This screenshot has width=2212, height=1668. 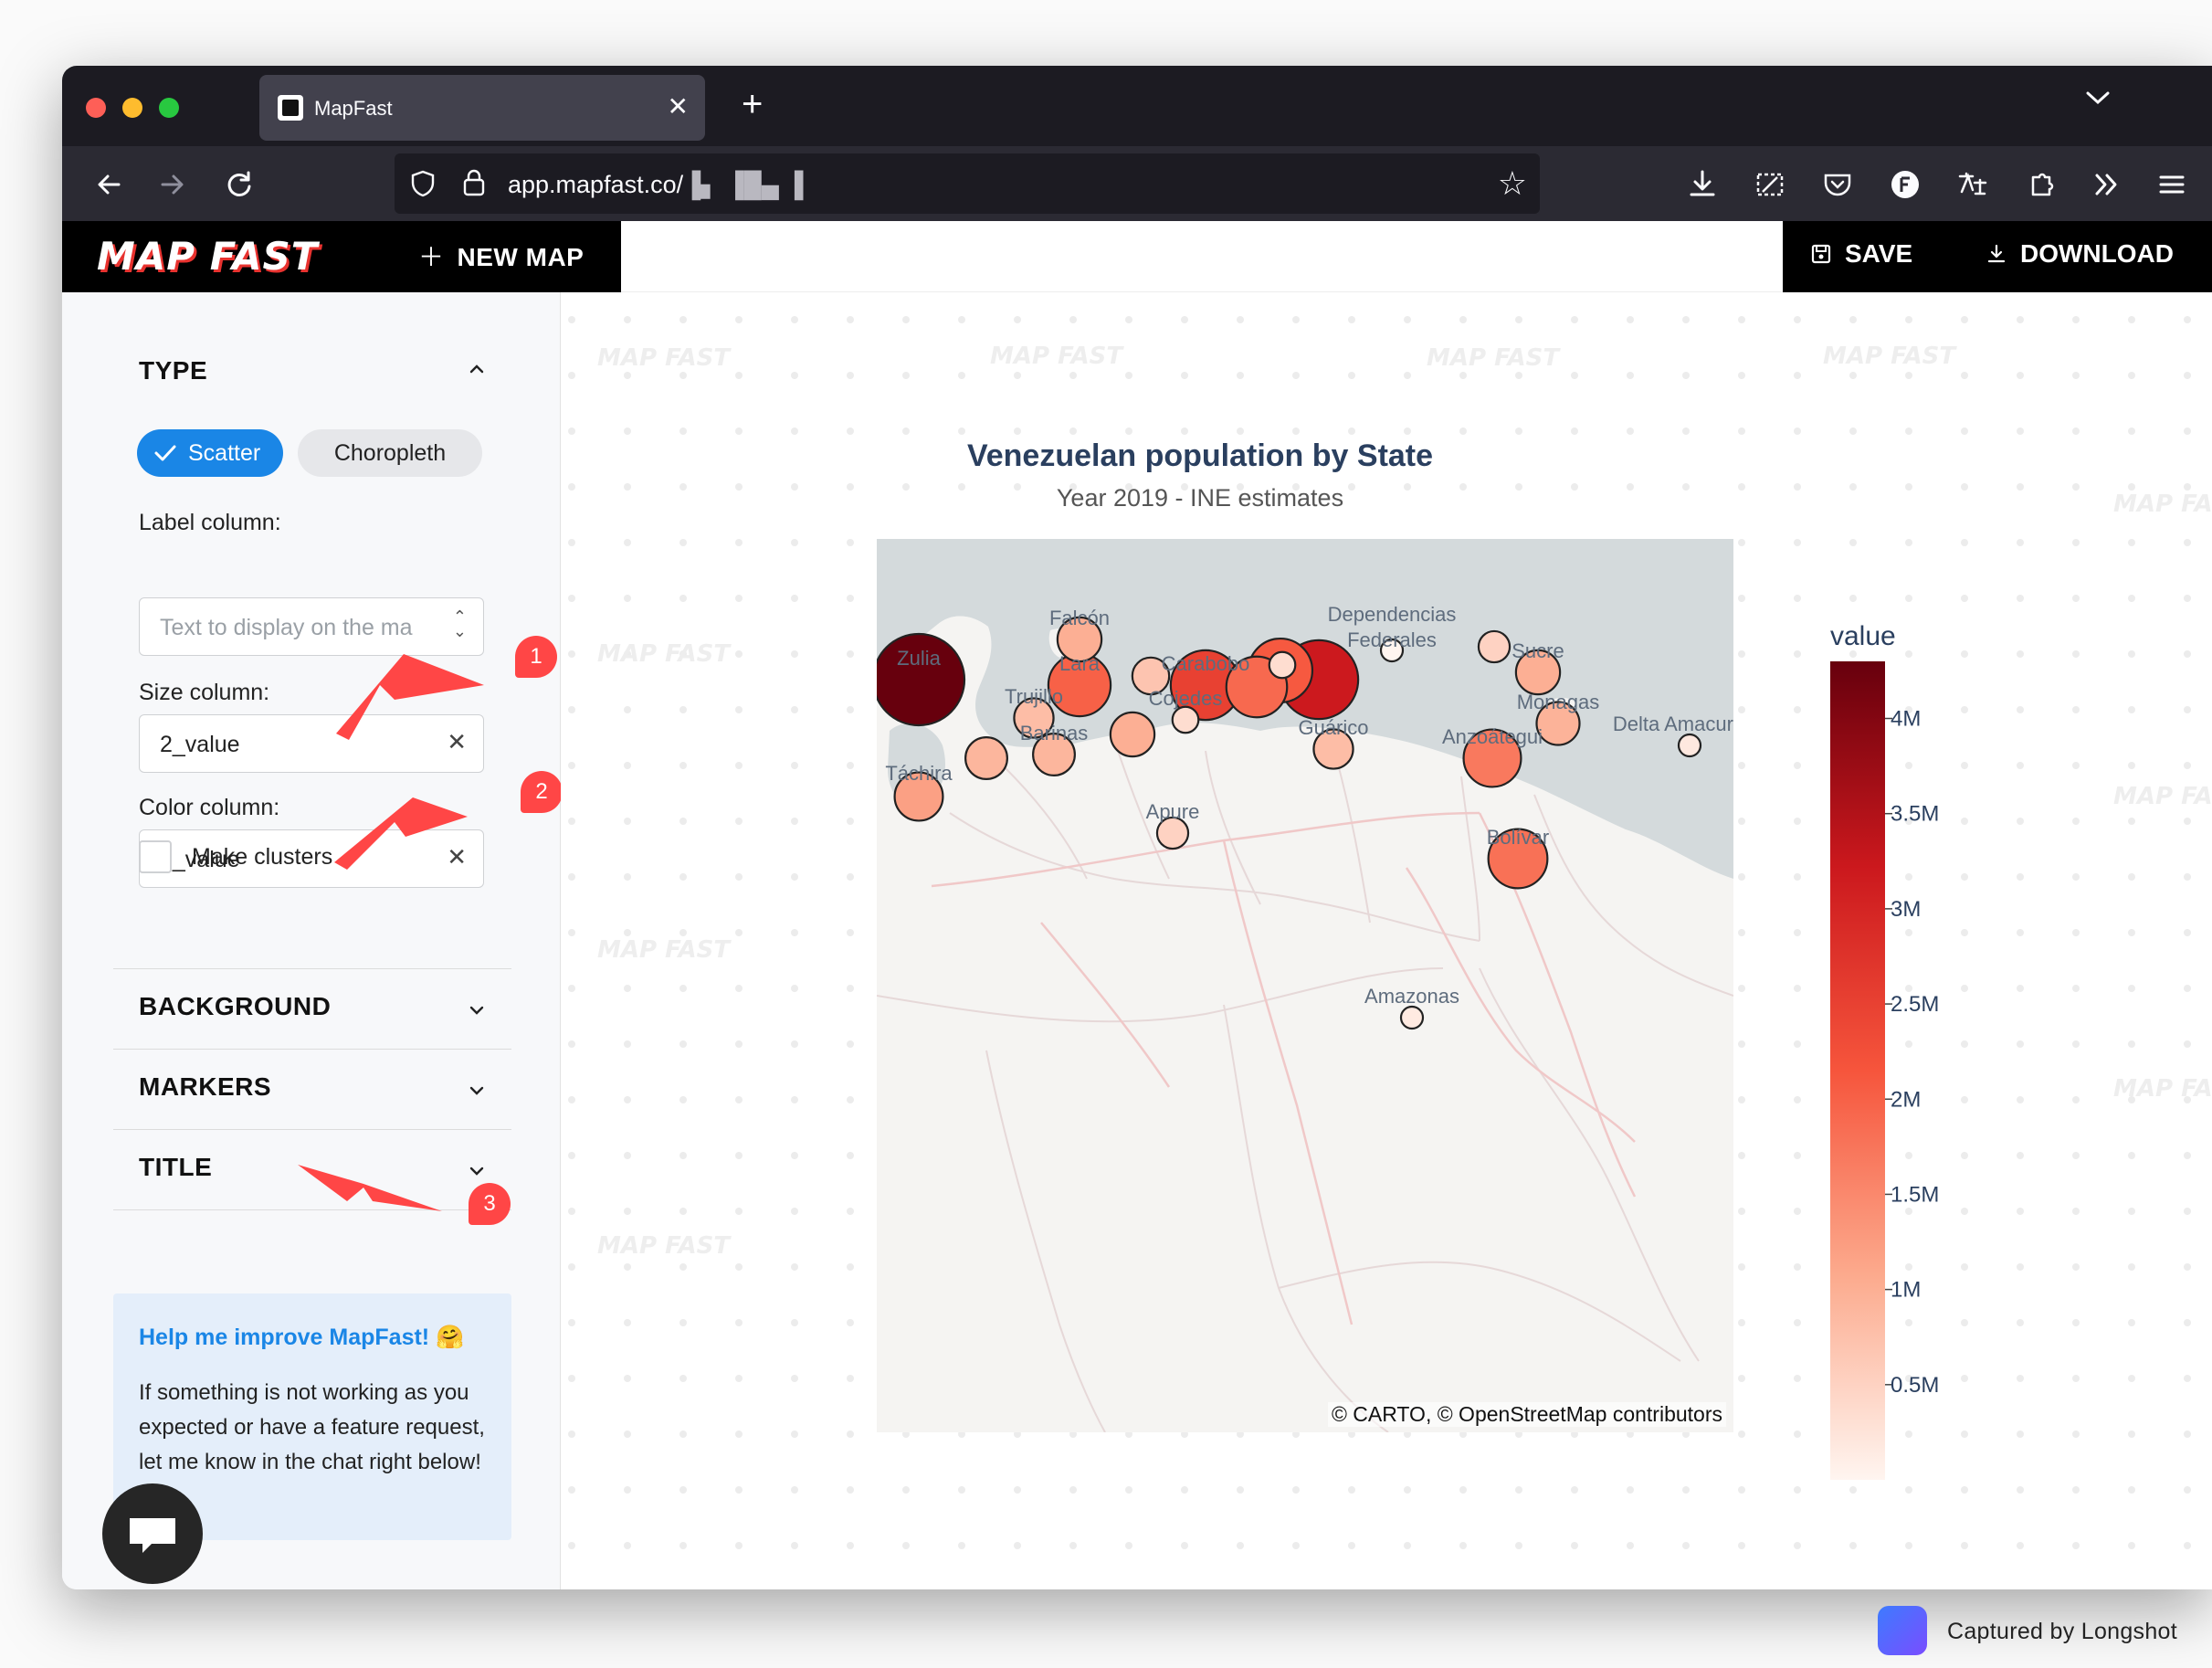 What do you see at coordinates (2042, 184) in the screenshot?
I see `extensions-icon` at bounding box center [2042, 184].